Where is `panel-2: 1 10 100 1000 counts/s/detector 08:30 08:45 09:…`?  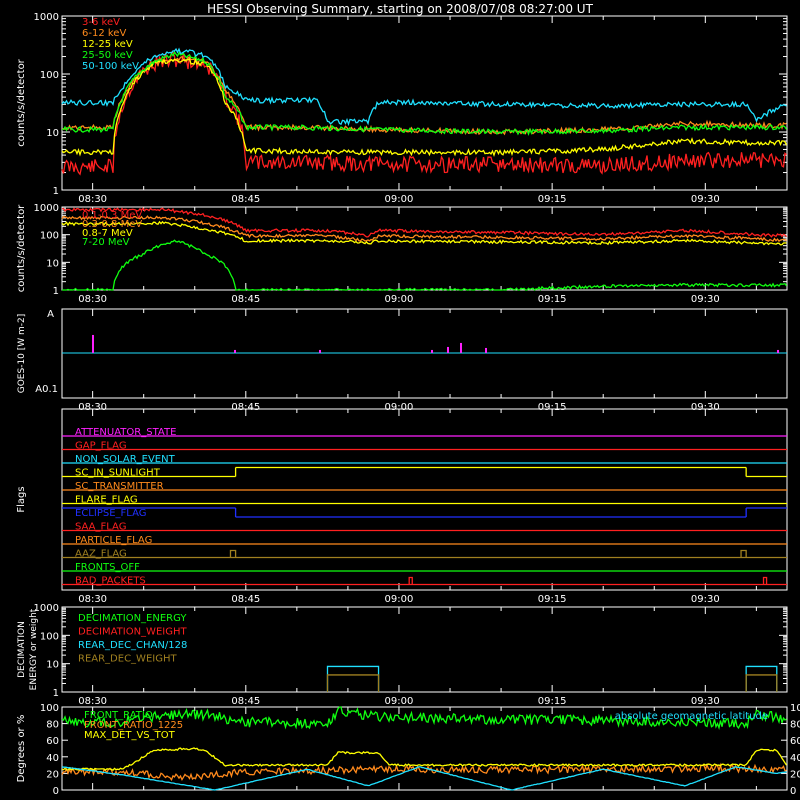
panel-2: 1 10 100 1000 counts/s/detector 08:30 08:45 09:… is located at coordinates (402, 254).